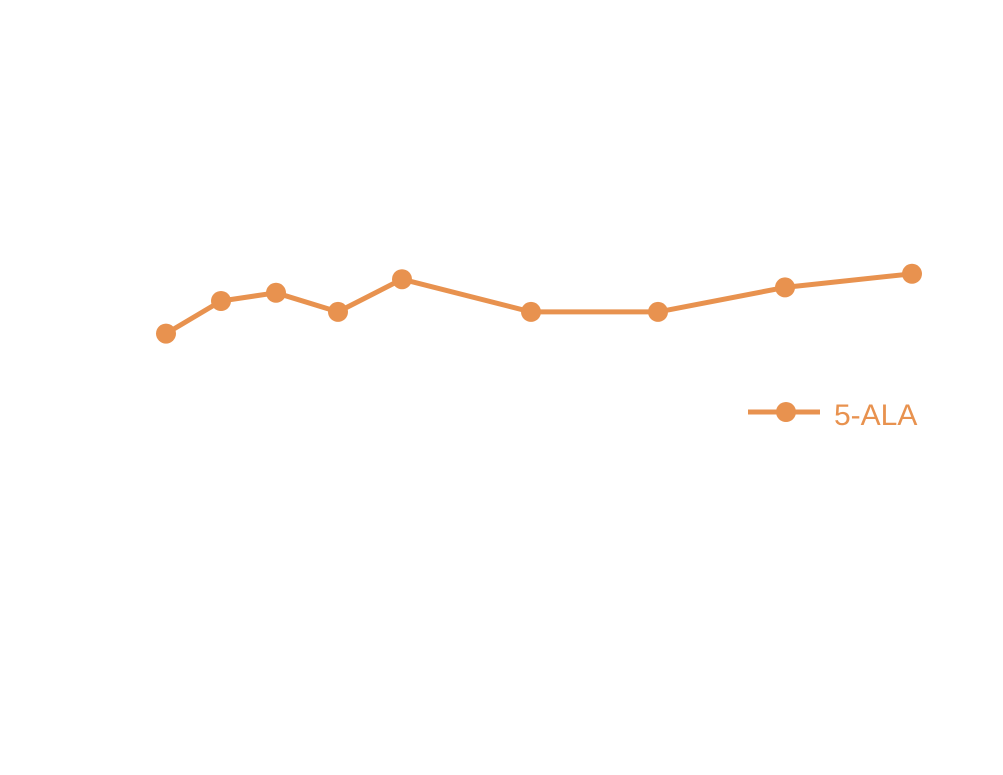 Image resolution: width=1003 pixels, height=775 pixels. I want to click on plot-area, so click(539, 303).